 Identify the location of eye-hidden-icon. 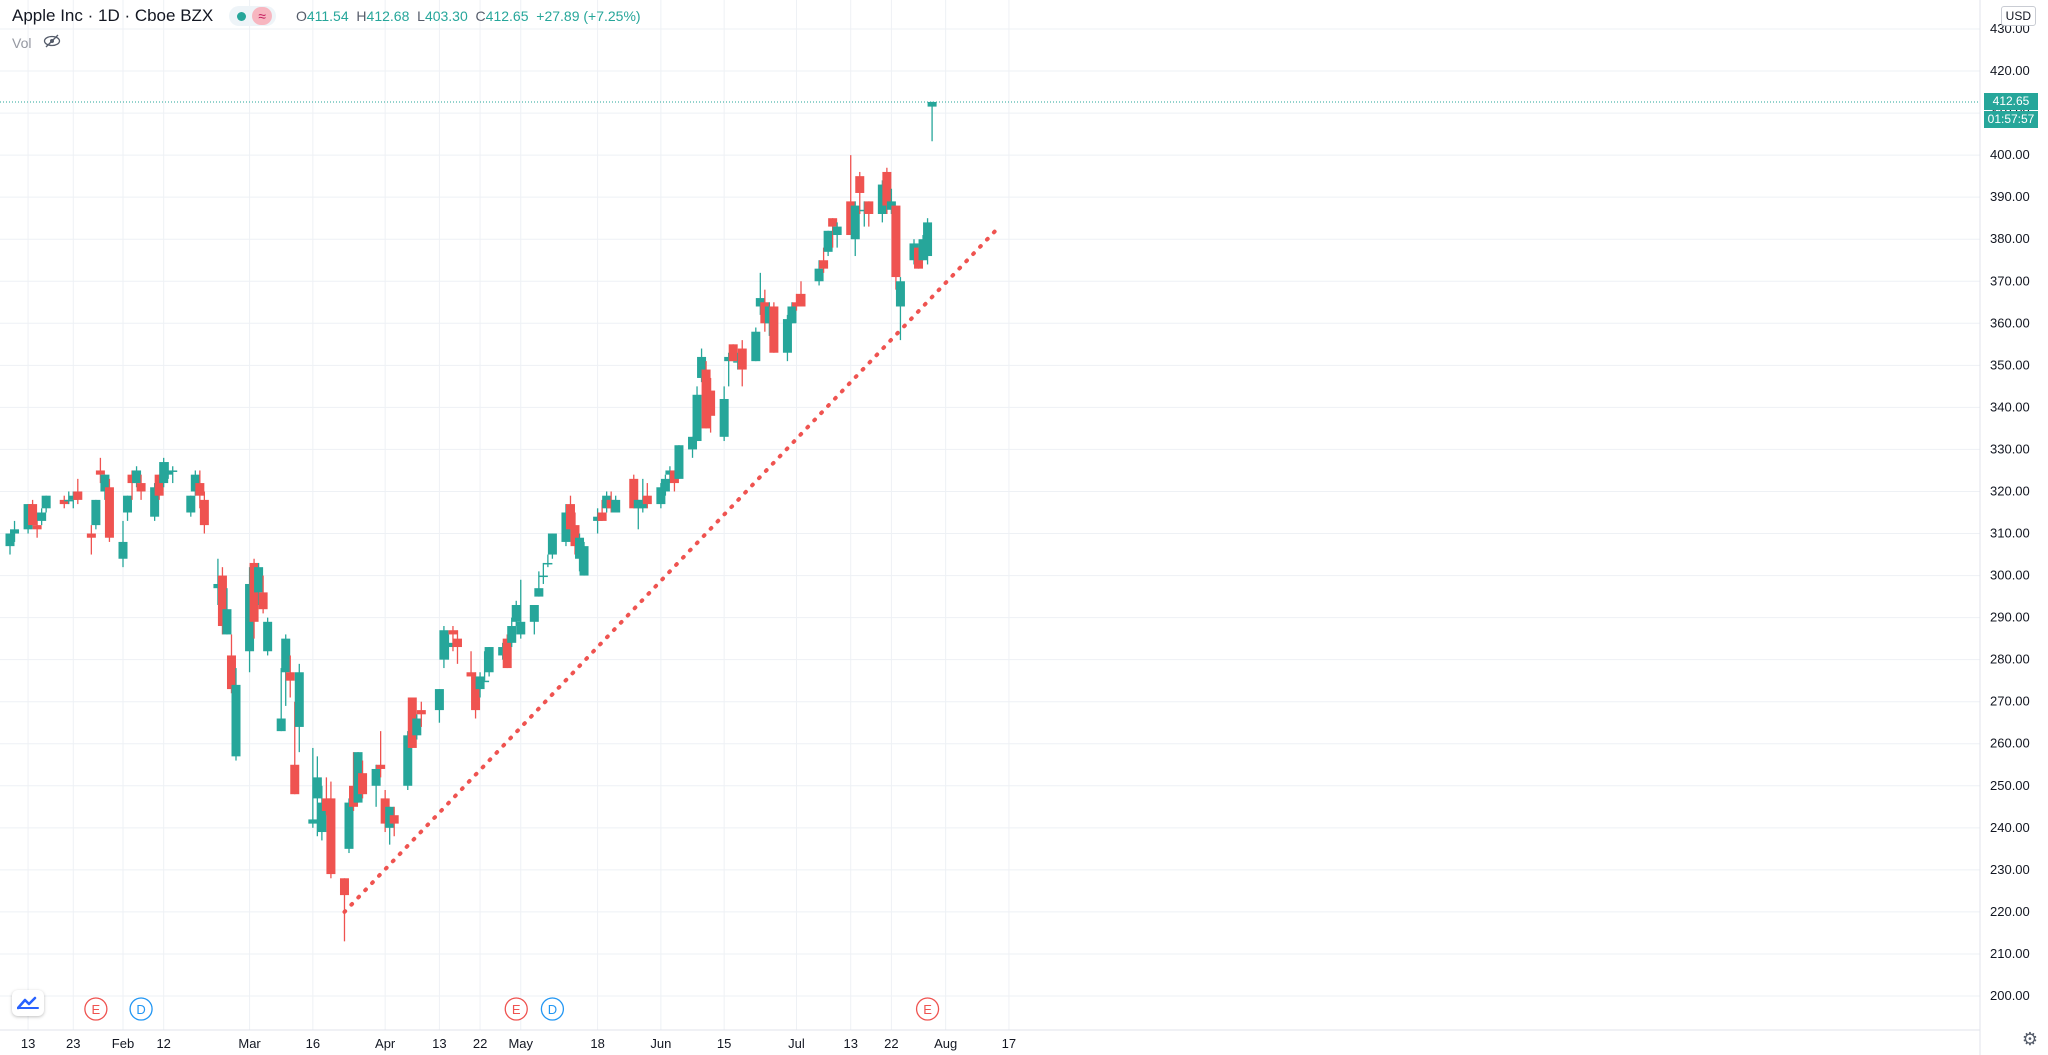
(52, 42).